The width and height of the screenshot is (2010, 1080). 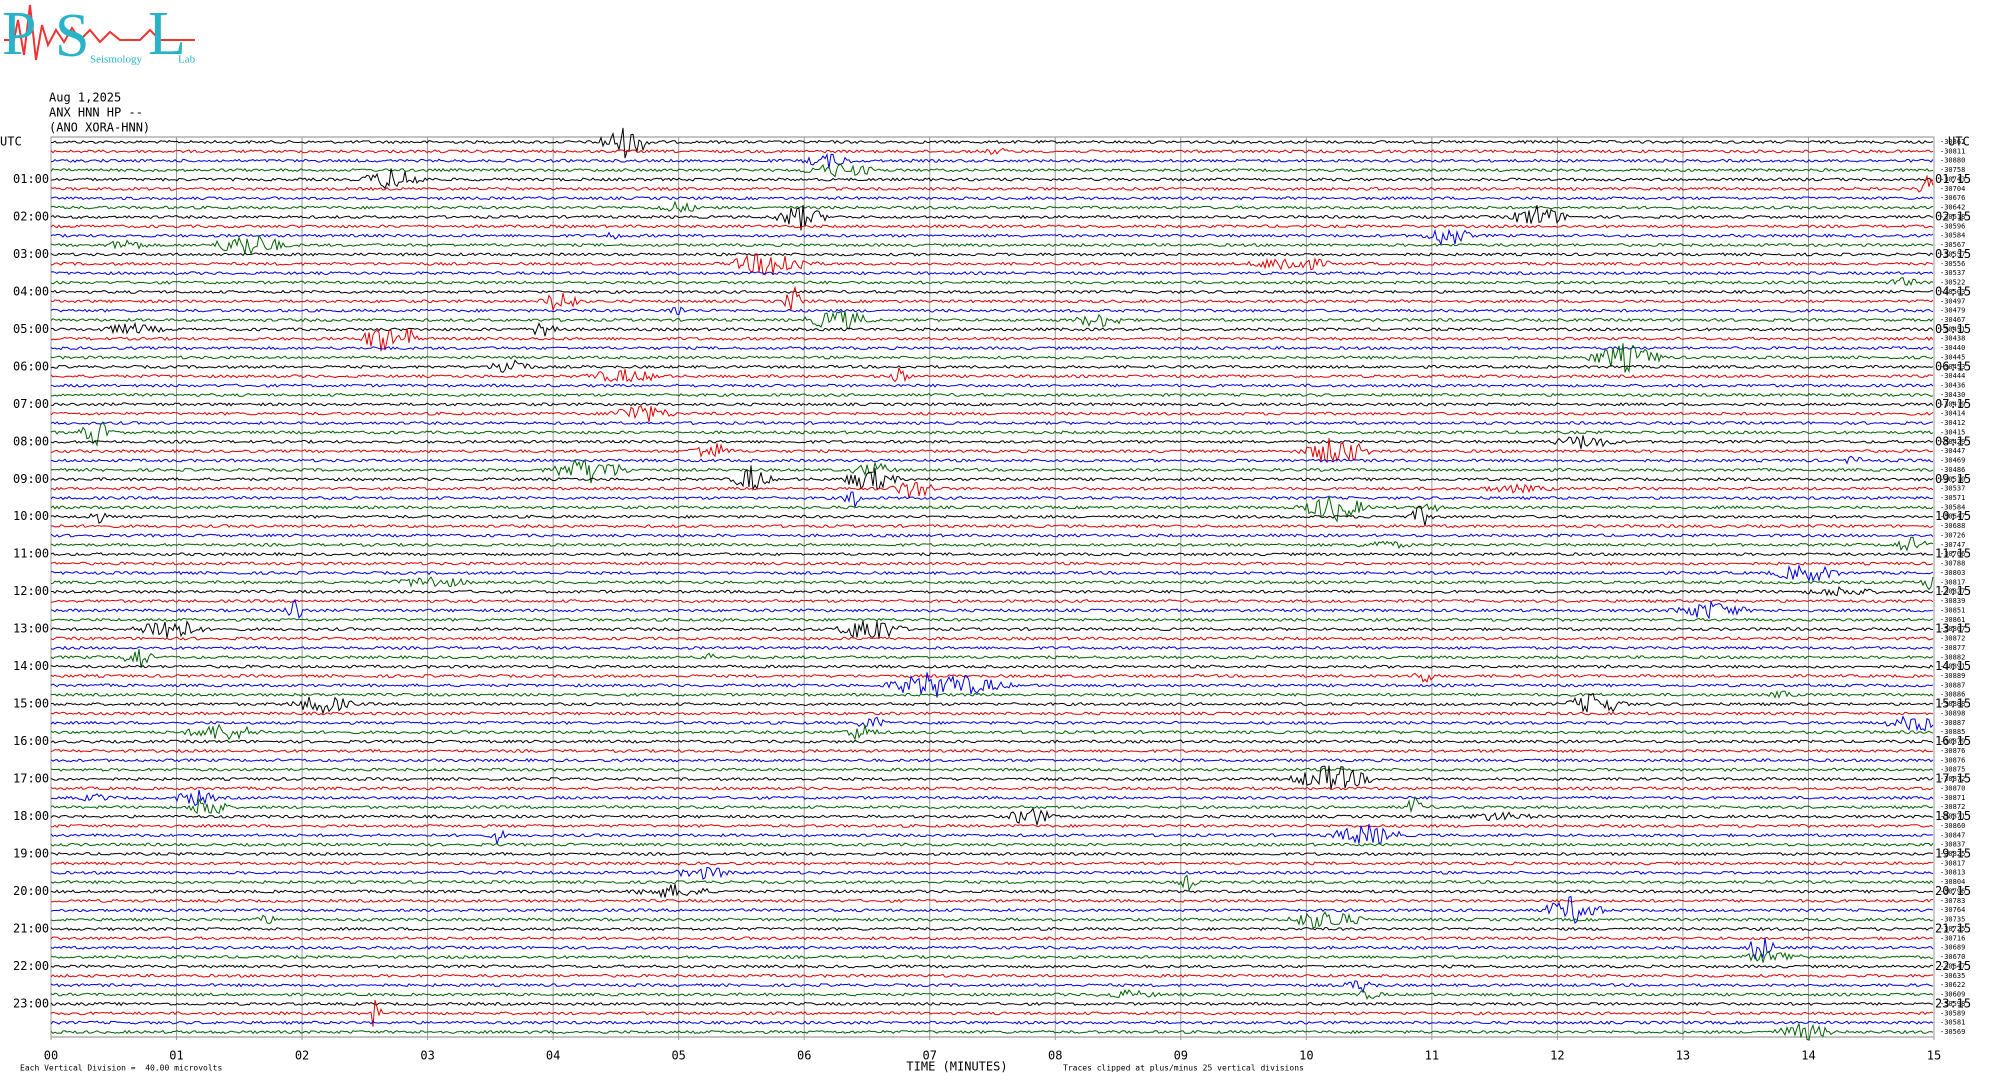 What do you see at coordinates (1952, 386) in the screenshot?
I see `trace-offset: -30436` at bounding box center [1952, 386].